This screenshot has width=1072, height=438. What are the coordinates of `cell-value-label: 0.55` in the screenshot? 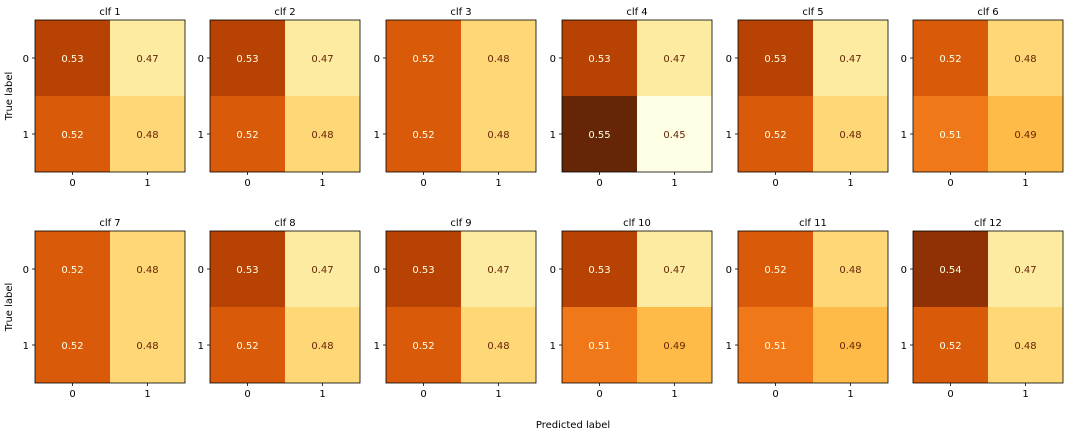 It's located at (599, 135).